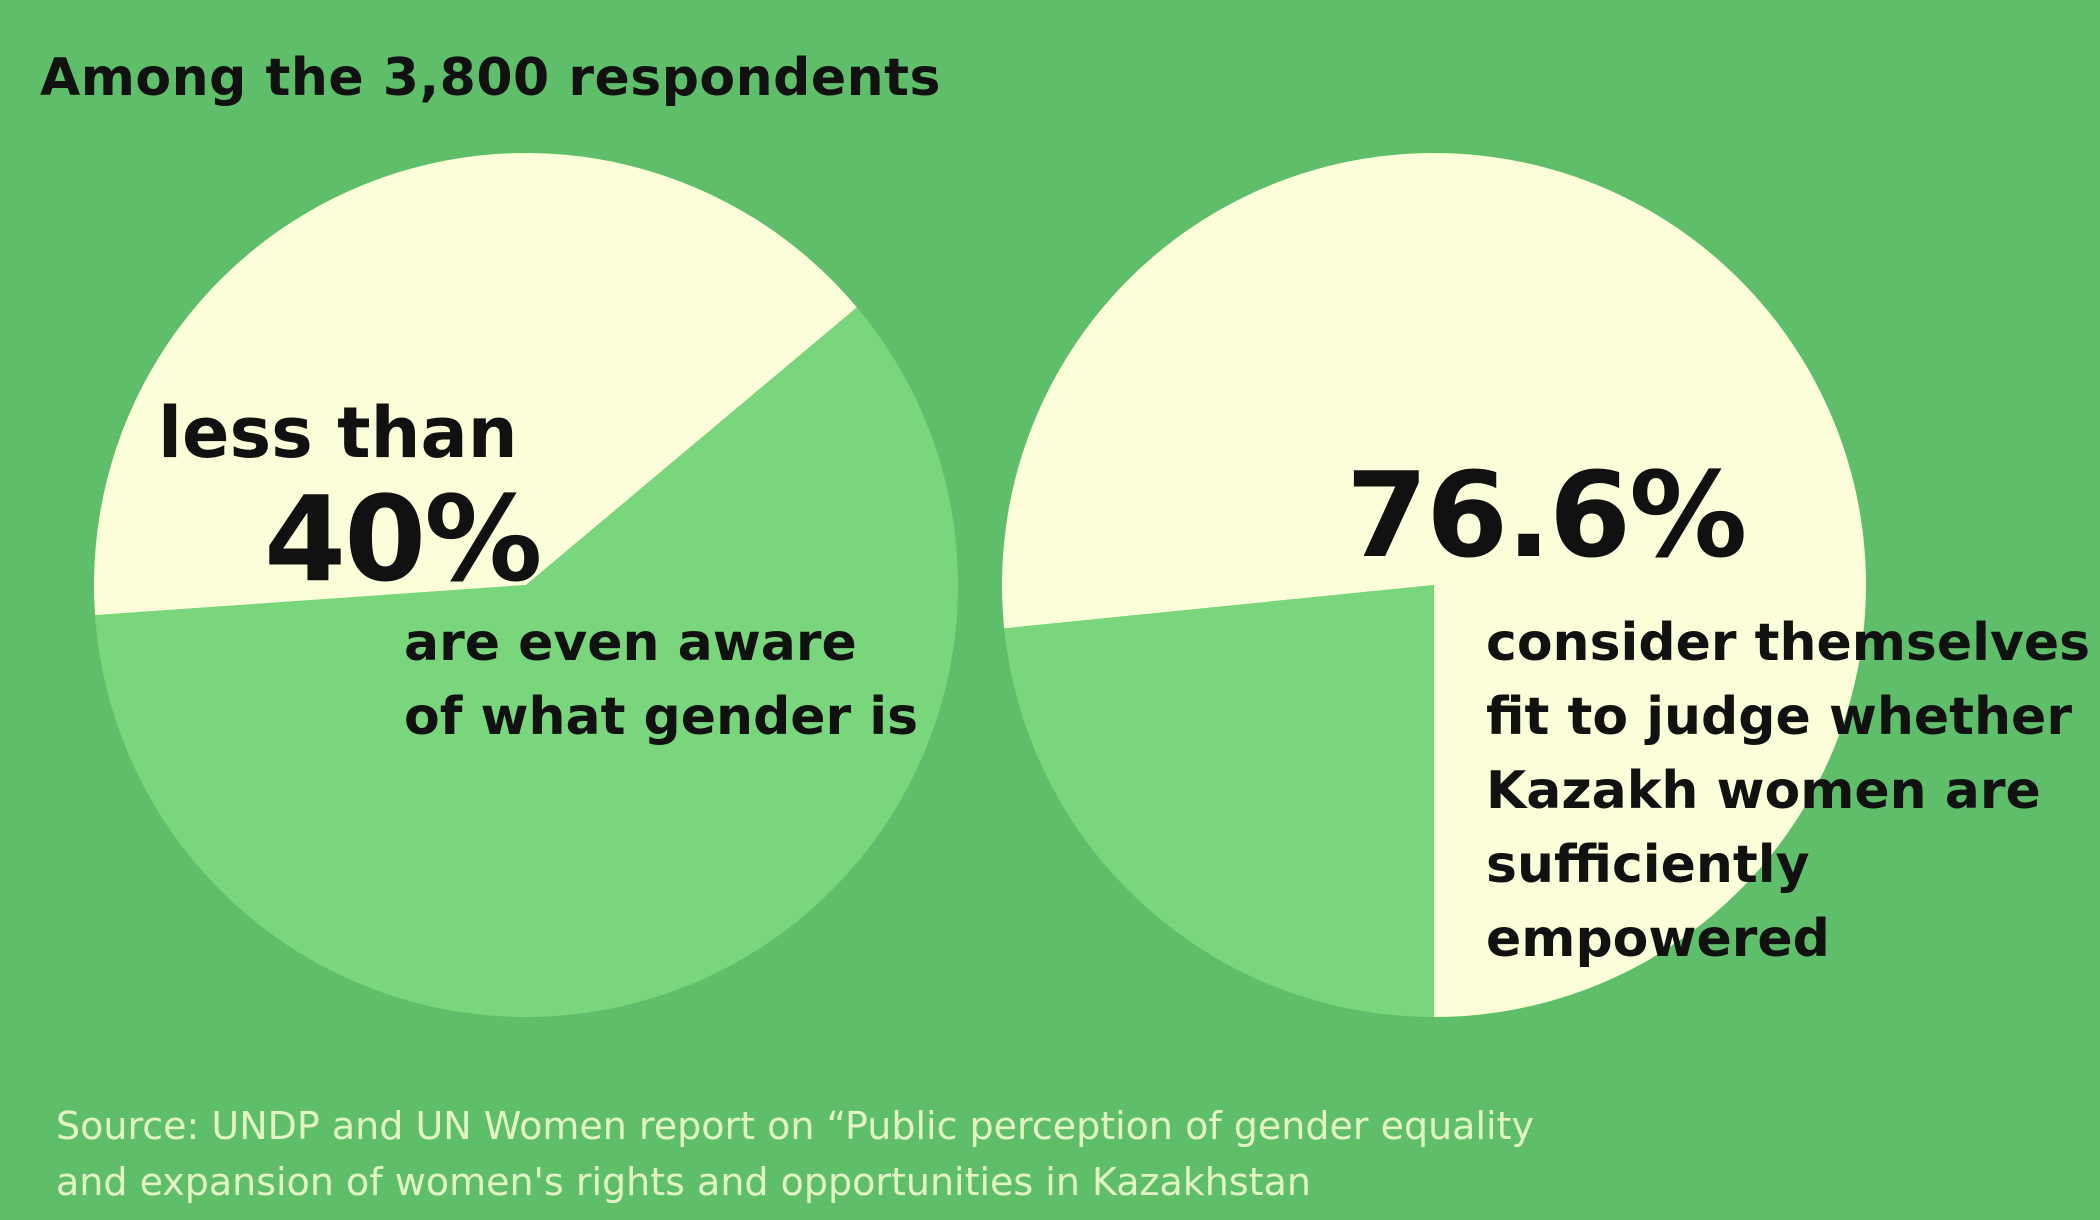 This screenshot has height=1220, width=2100. What do you see at coordinates (661, 680) in the screenshot?
I see `pie1-description: are even aware of what gender is` at bounding box center [661, 680].